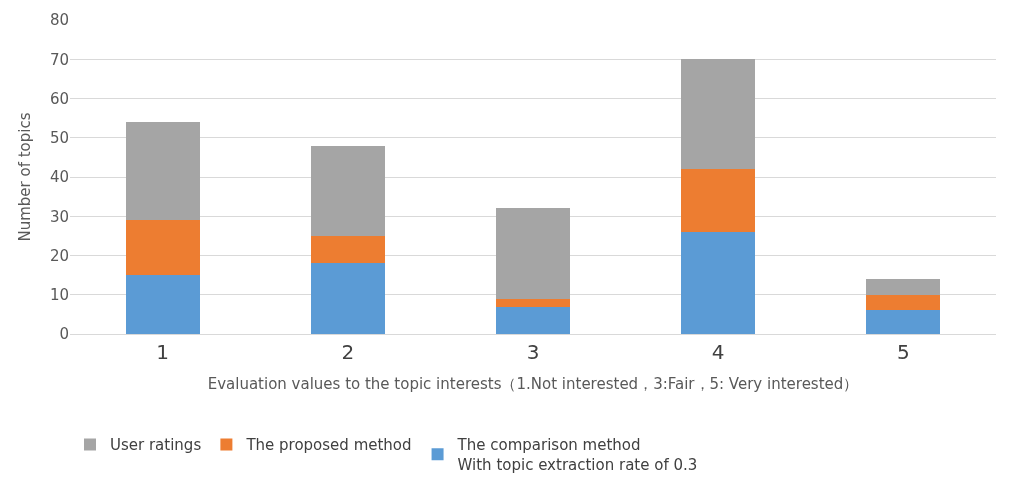 This screenshot has height=492, width=1016. Describe the element at coordinates (59, 138) in the screenshot. I see `y-tick-label: 50` at that location.